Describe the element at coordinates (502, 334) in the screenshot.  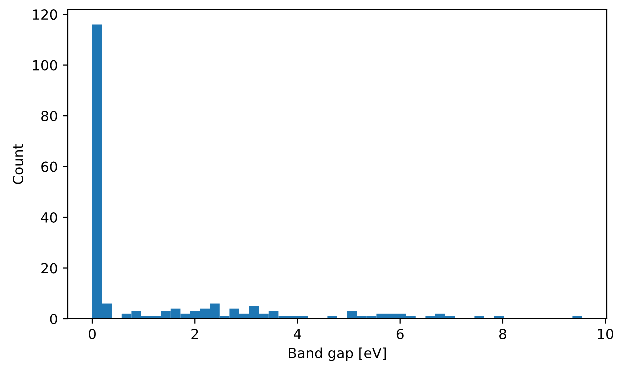
I see `x-tick-label: 8` at that location.